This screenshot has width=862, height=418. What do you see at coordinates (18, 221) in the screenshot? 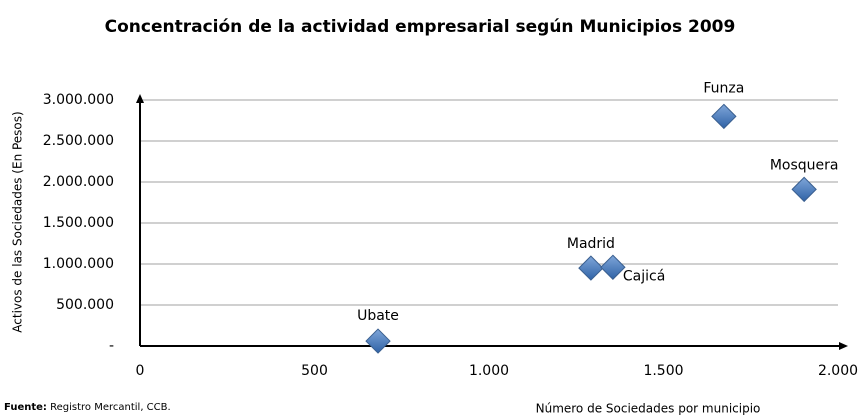
I see `y-axis-label: Activos de las Sociedades (En Pesos)` at bounding box center [18, 221].